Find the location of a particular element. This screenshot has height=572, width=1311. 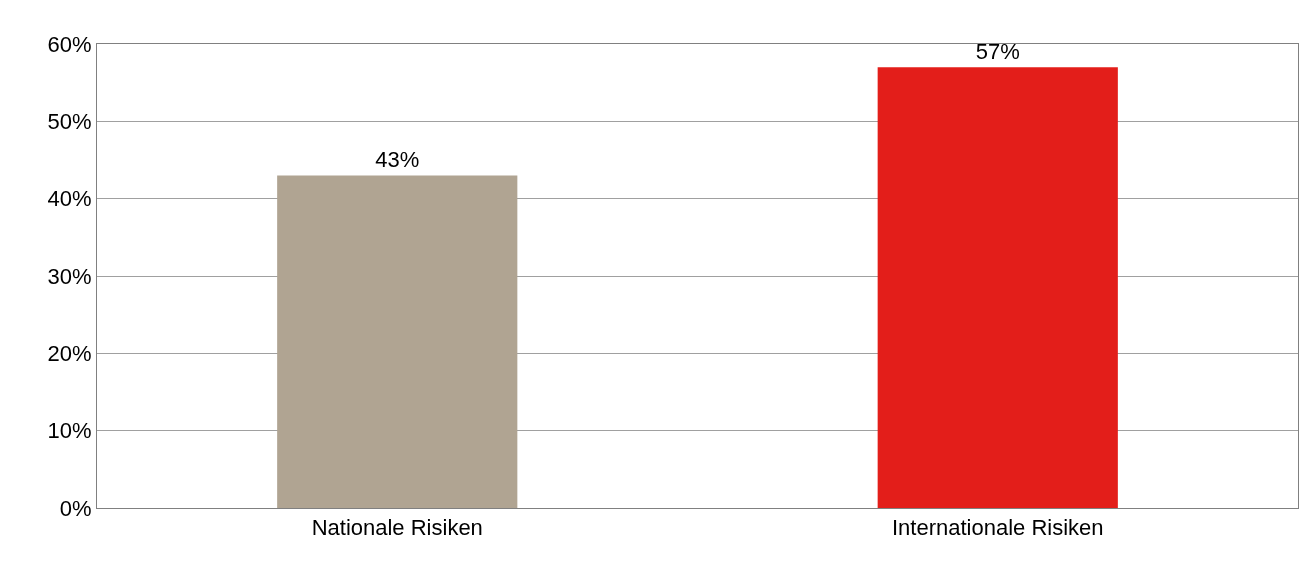

y-tick-label: 20% is located at coordinates (69, 354).